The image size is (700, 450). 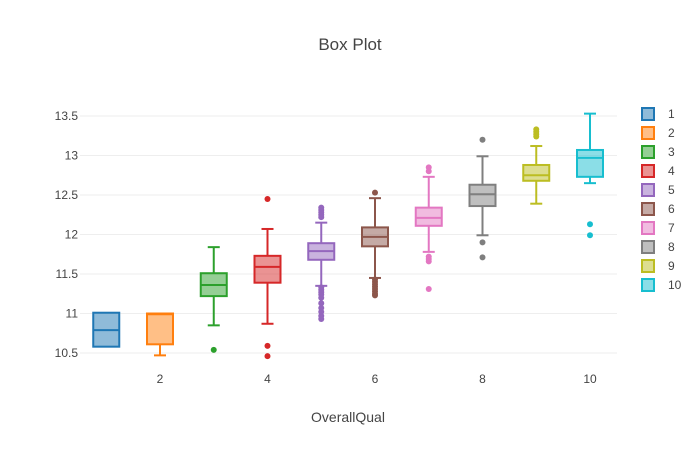 I want to click on x-tick-label: 2, so click(x=160, y=379).